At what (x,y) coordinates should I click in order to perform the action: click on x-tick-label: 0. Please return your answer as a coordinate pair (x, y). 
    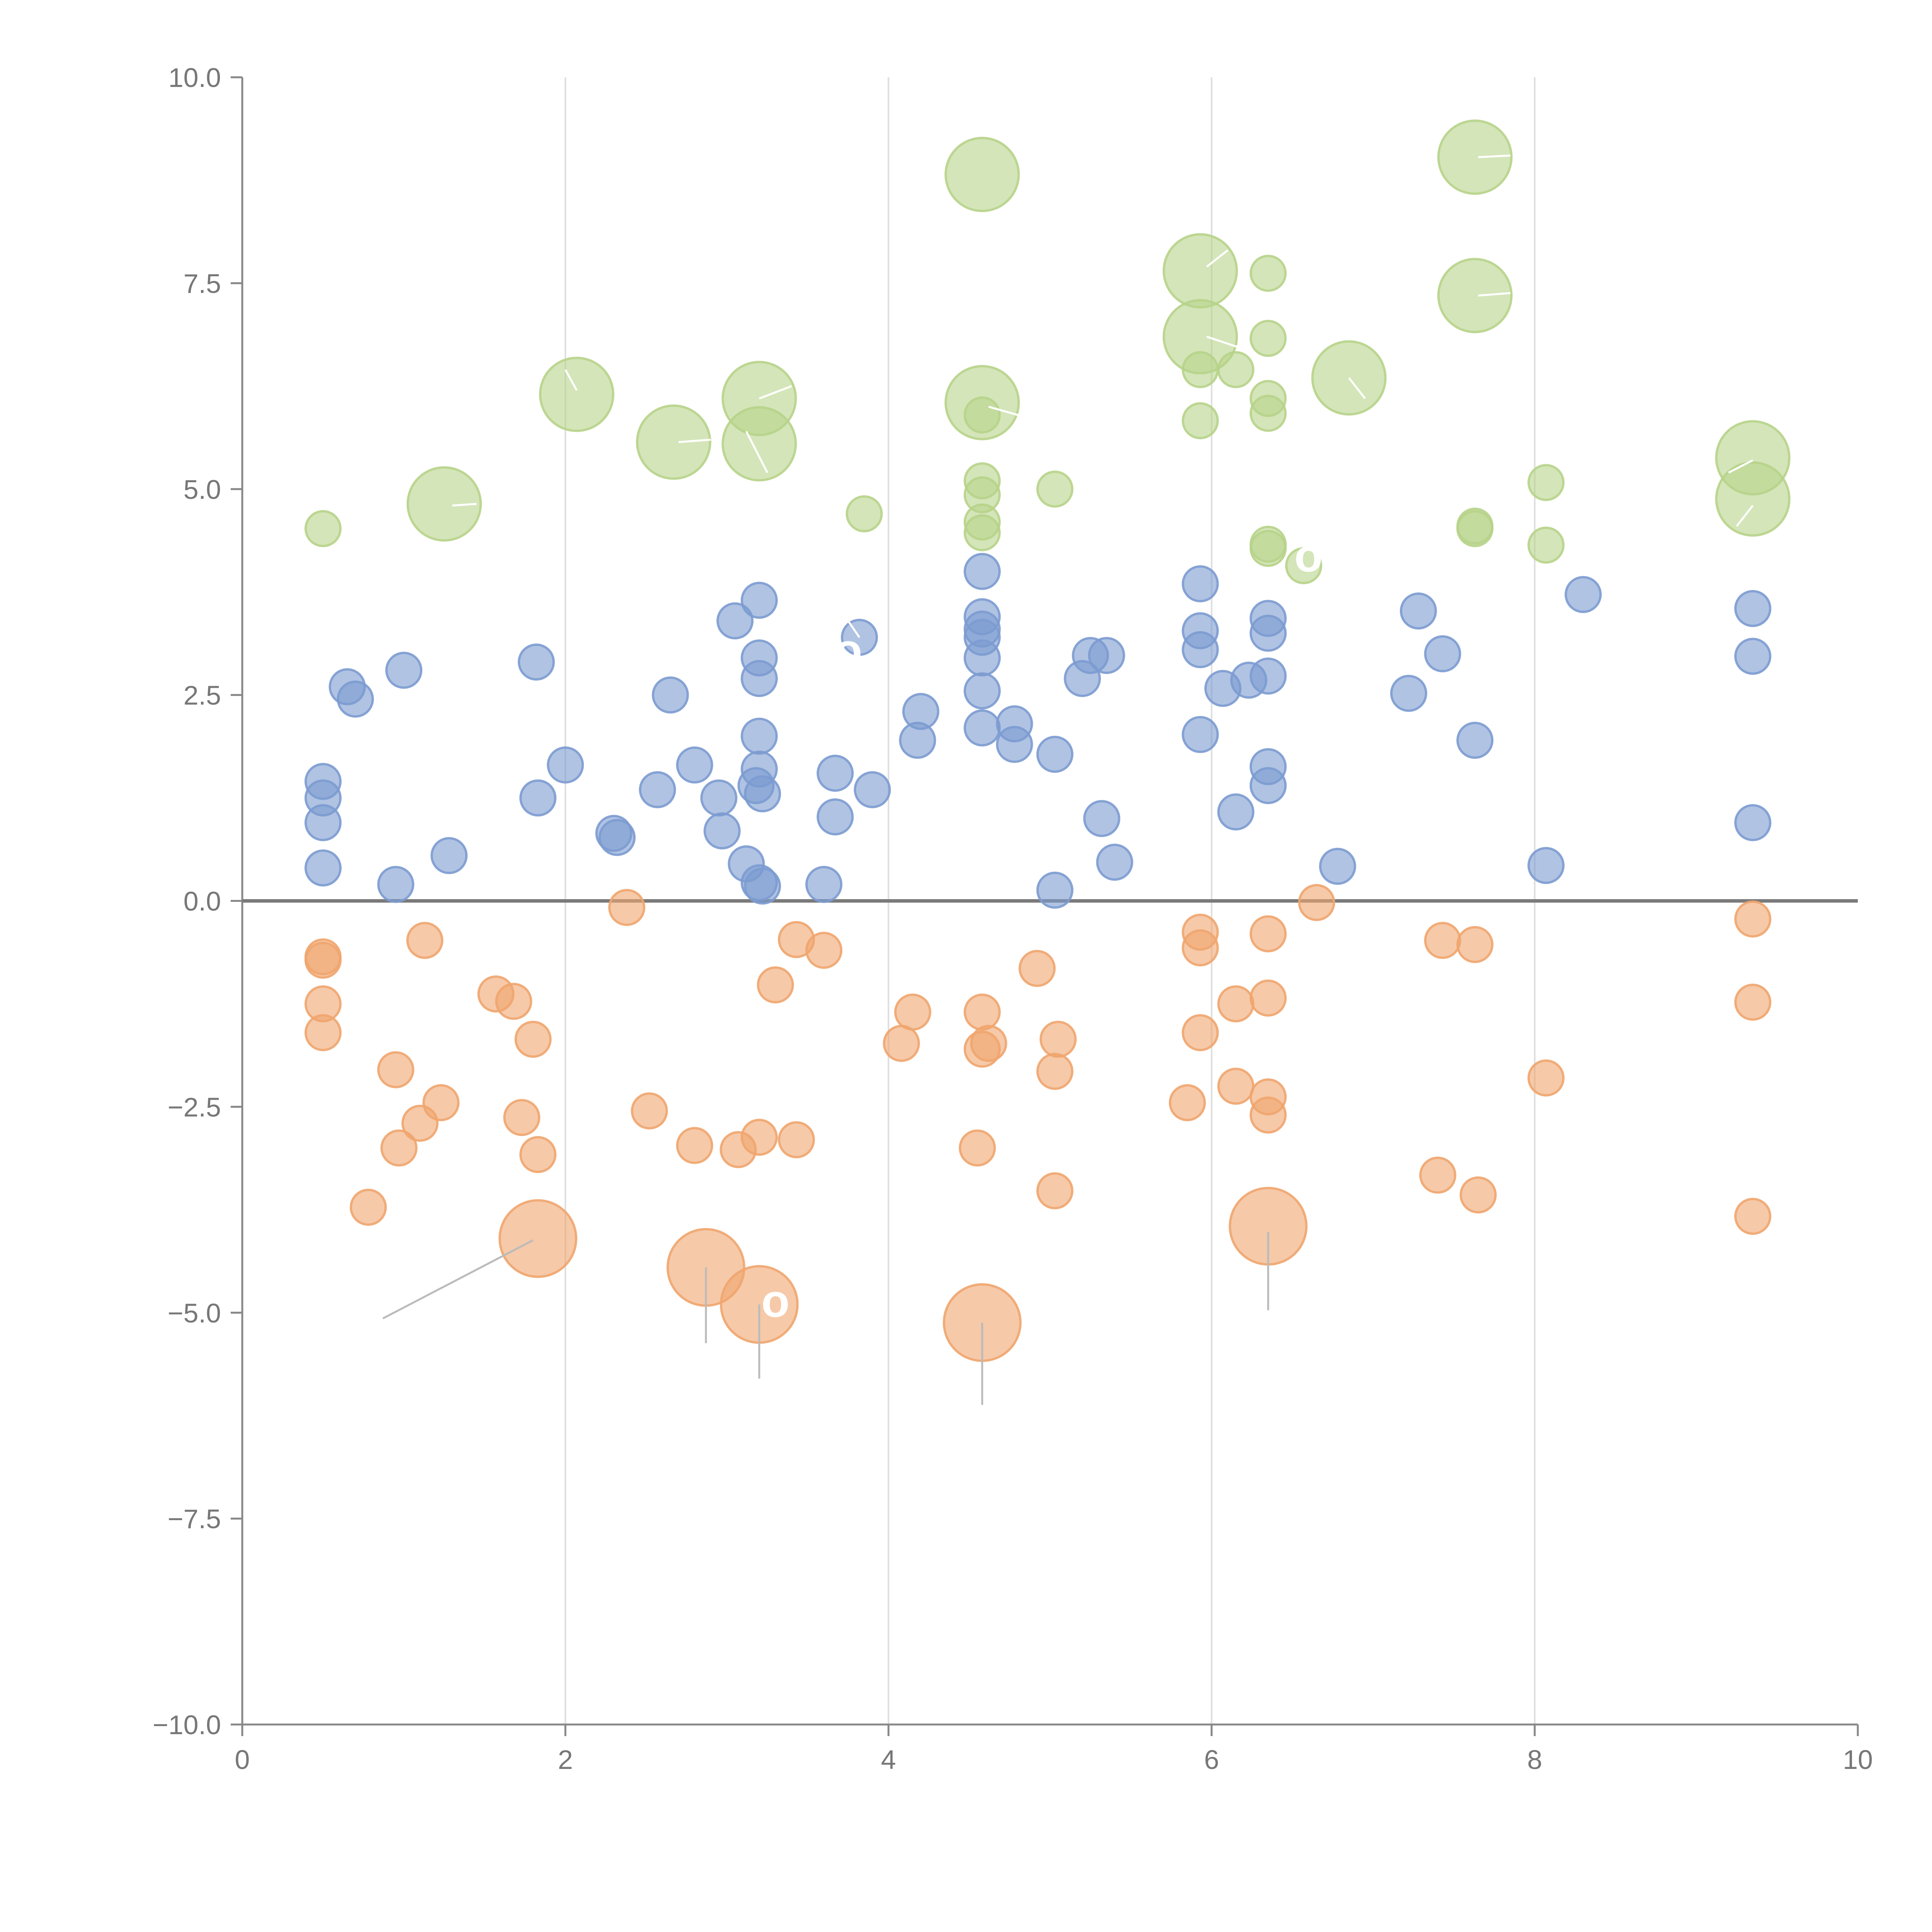
    Looking at the image, I should click on (243, 1760).